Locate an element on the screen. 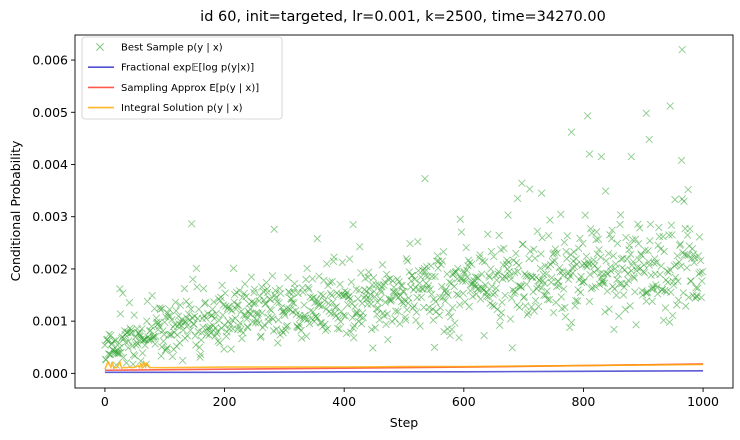 The width and height of the screenshot is (740, 440). y-tick-label: 0.003 is located at coordinates (50, 216).